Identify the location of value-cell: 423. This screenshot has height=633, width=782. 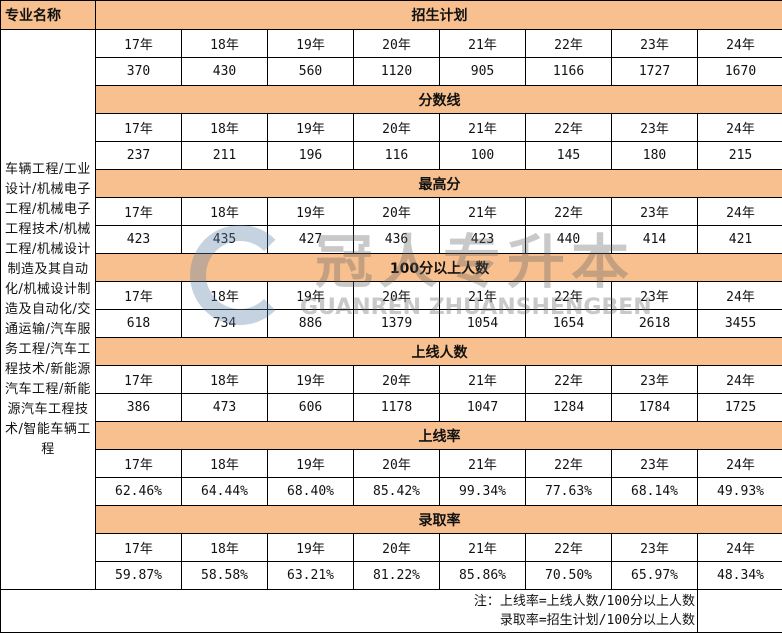
(138, 239).